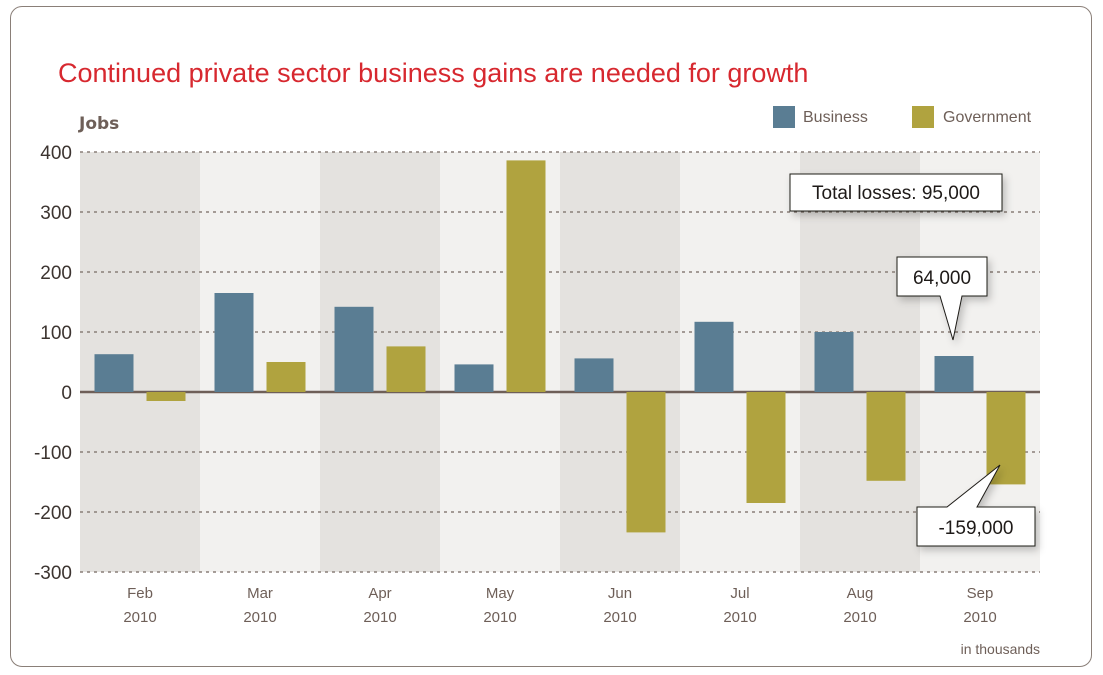  I want to click on bar-government-may, so click(526, 276).